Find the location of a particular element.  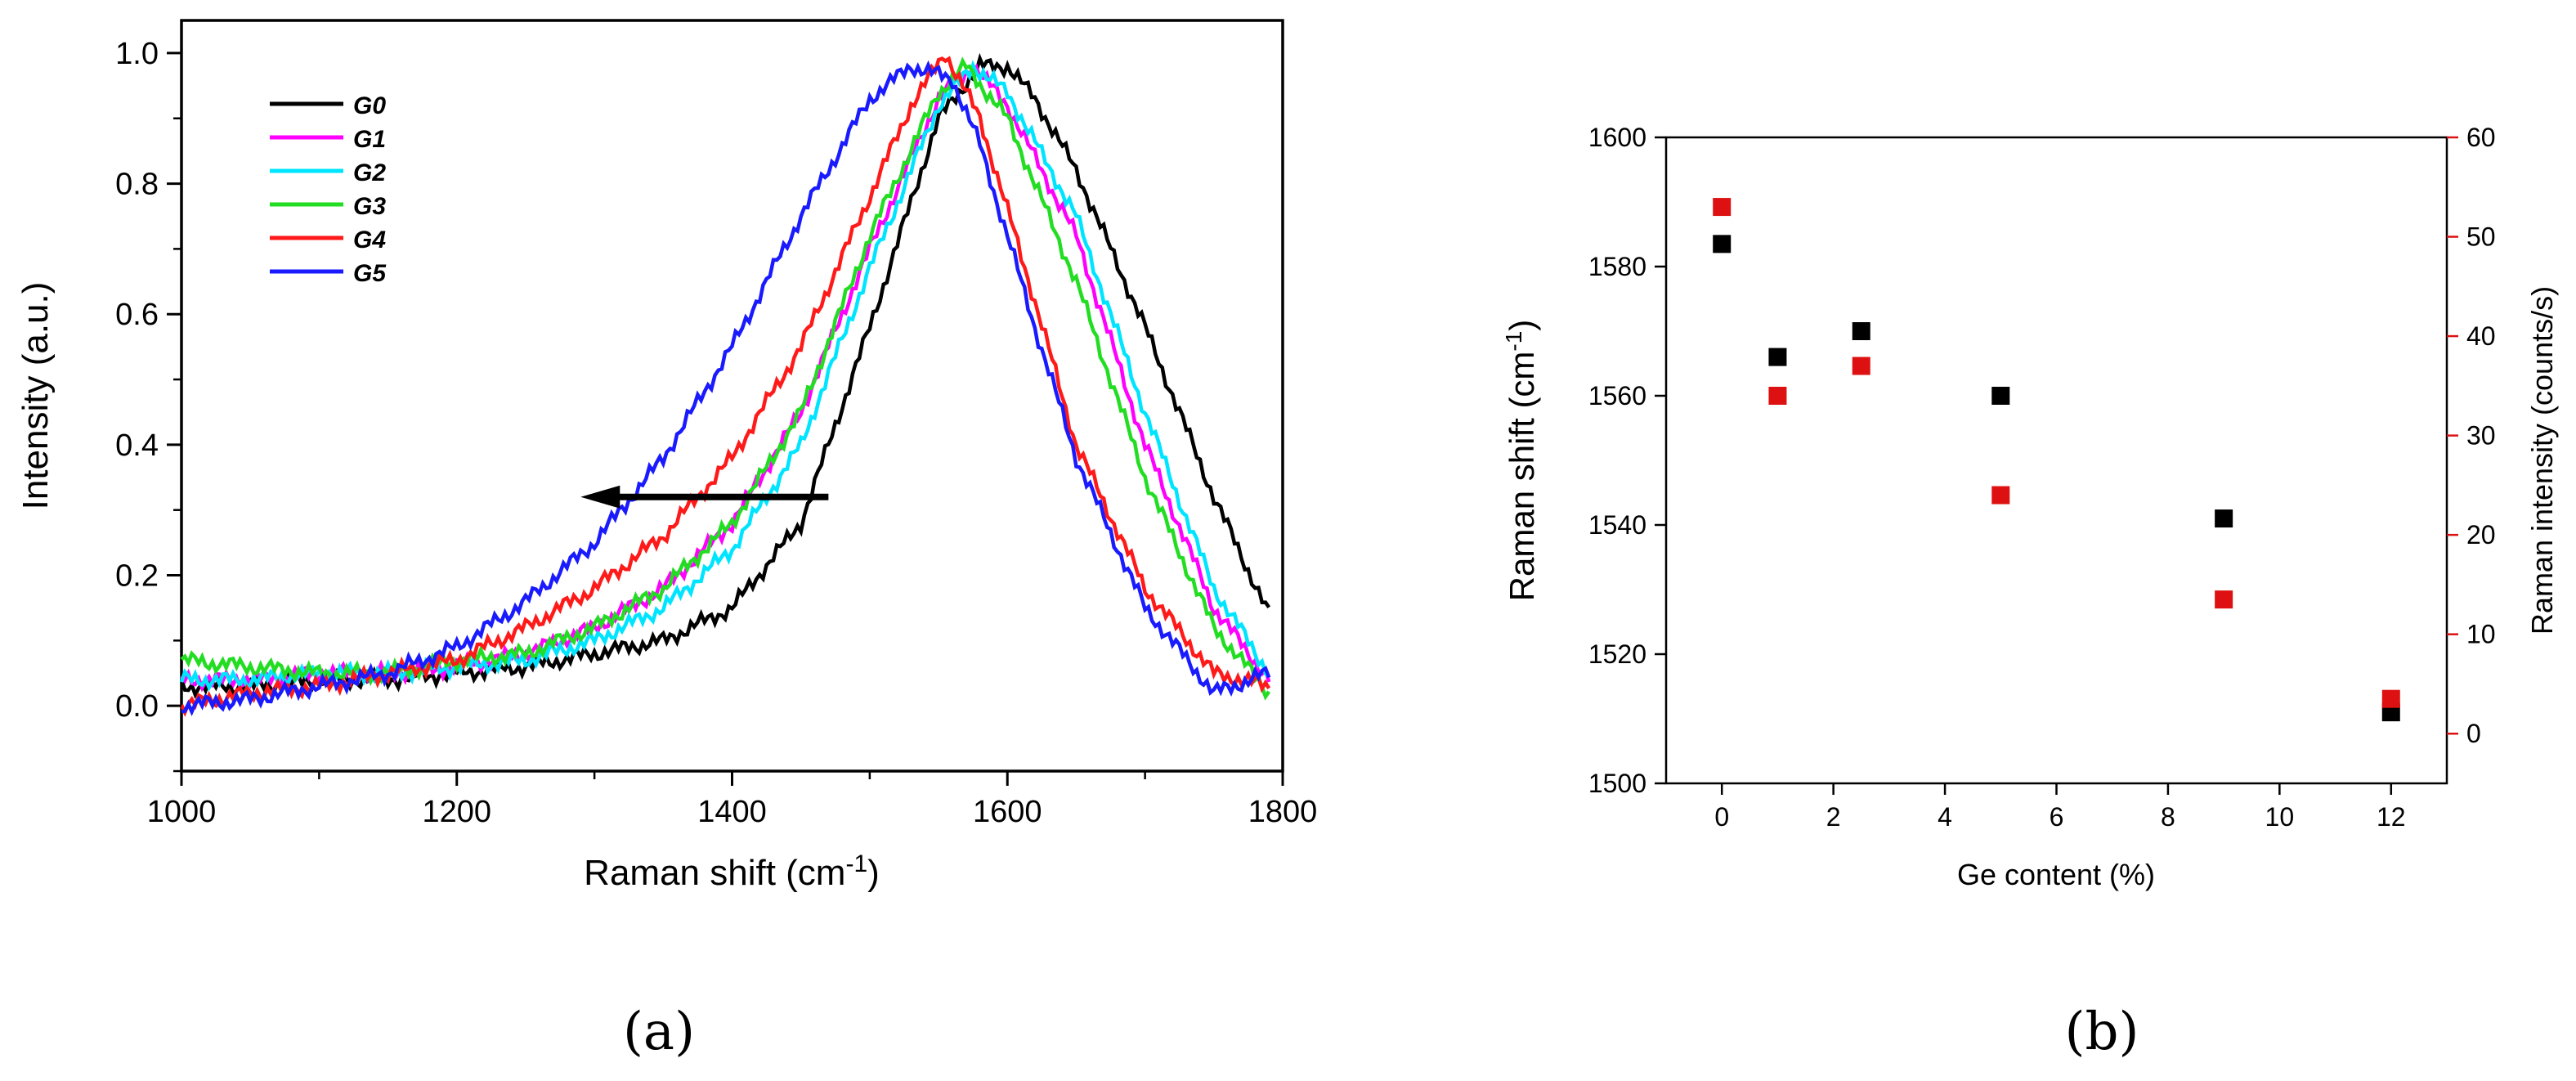

y2-tick-label-50: 50 is located at coordinates (2481, 237).